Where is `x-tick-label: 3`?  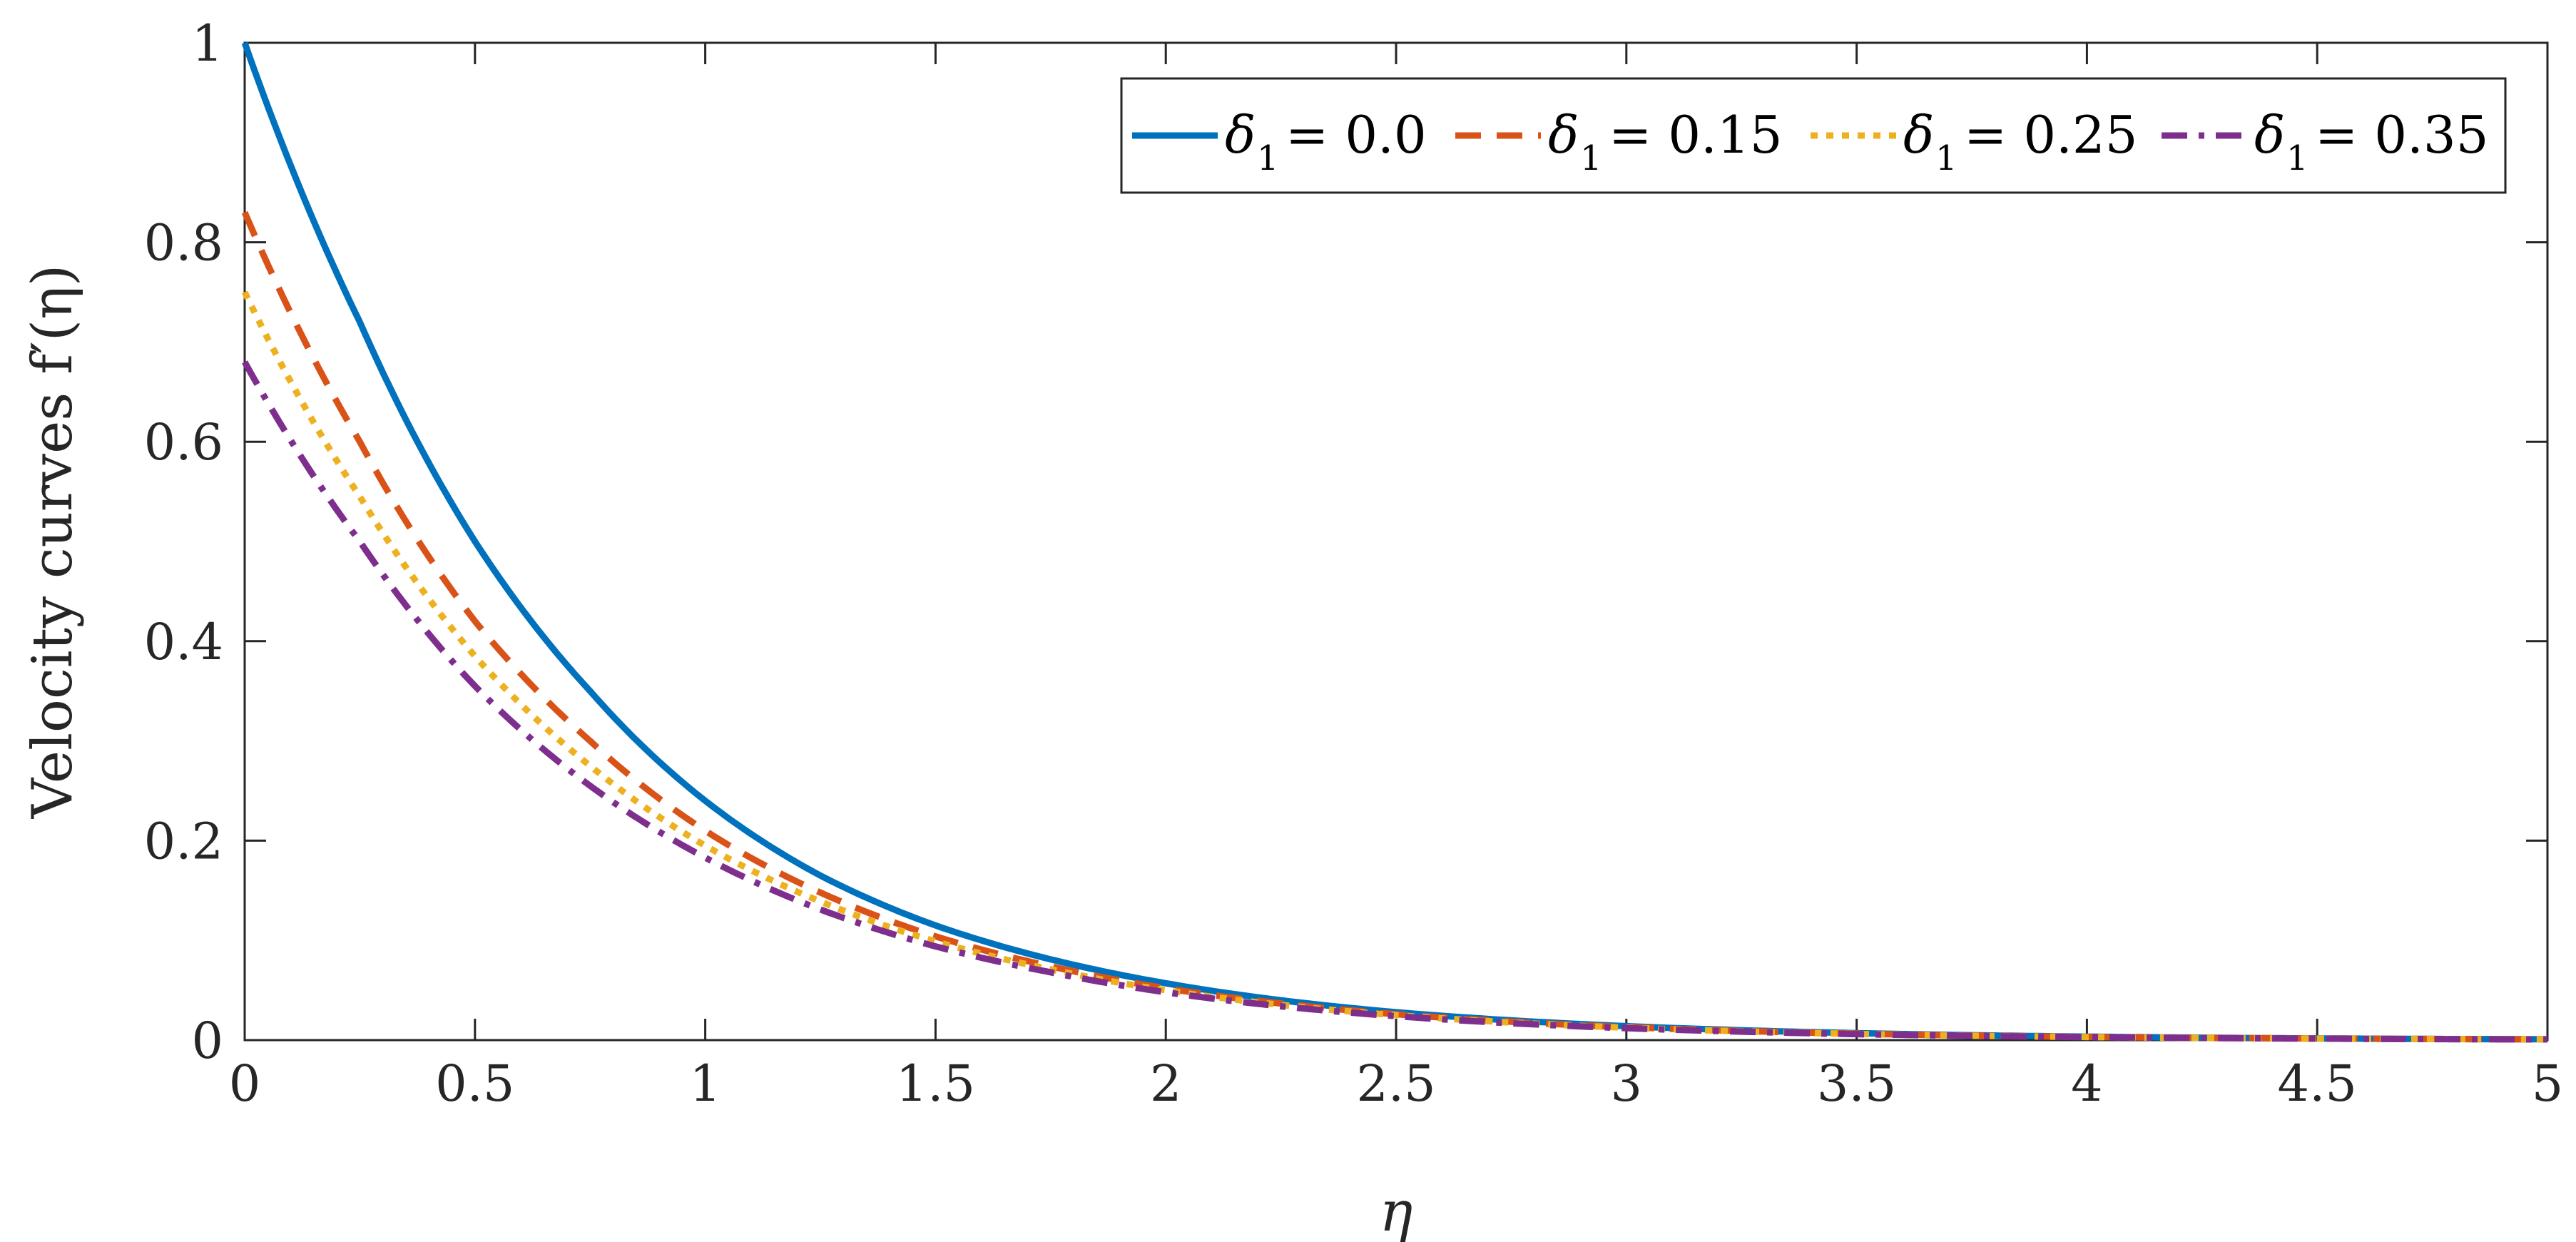
x-tick-label: 3 is located at coordinates (1627, 1083).